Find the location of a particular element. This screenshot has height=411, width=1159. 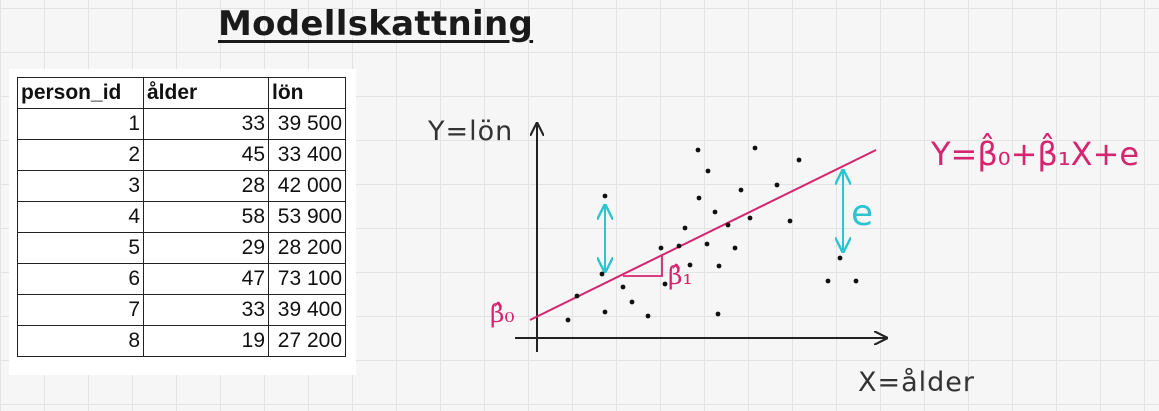

x-axis-label: X=ålder is located at coordinates (916, 382).